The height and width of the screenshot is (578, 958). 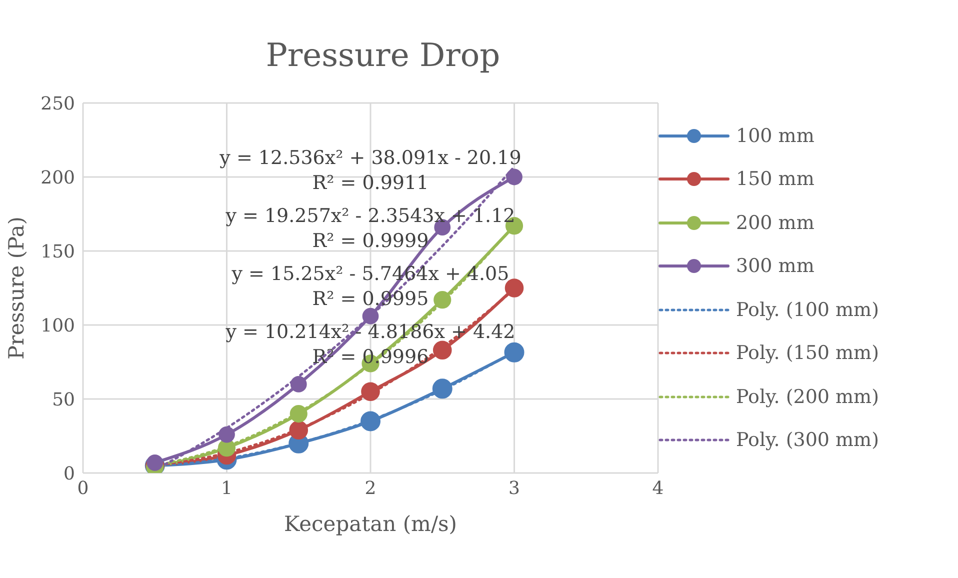 I want to click on x-tick-label: 1, so click(x=226, y=488).